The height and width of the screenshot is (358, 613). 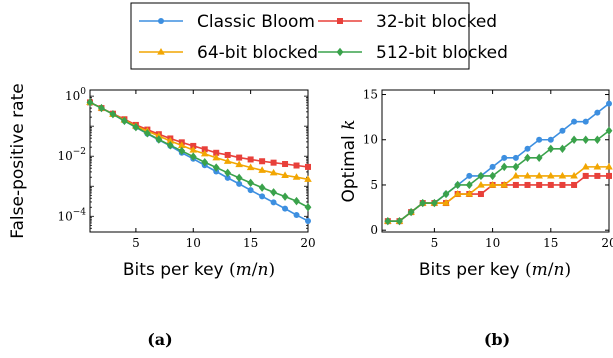 I want to click on ylabel-b: Optimal k, so click(x=349, y=161).